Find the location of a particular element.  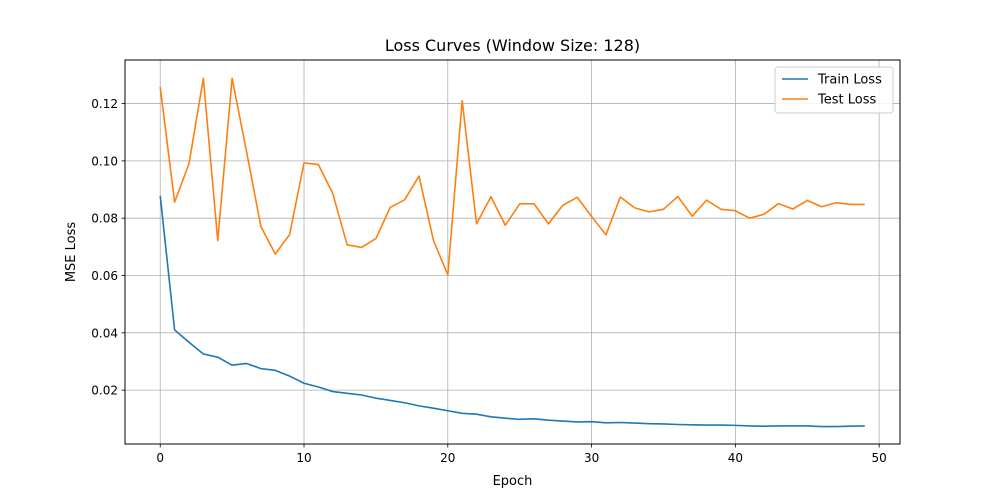

legend-label-test-loss: Test Loss is located at coordinates (846, 100).